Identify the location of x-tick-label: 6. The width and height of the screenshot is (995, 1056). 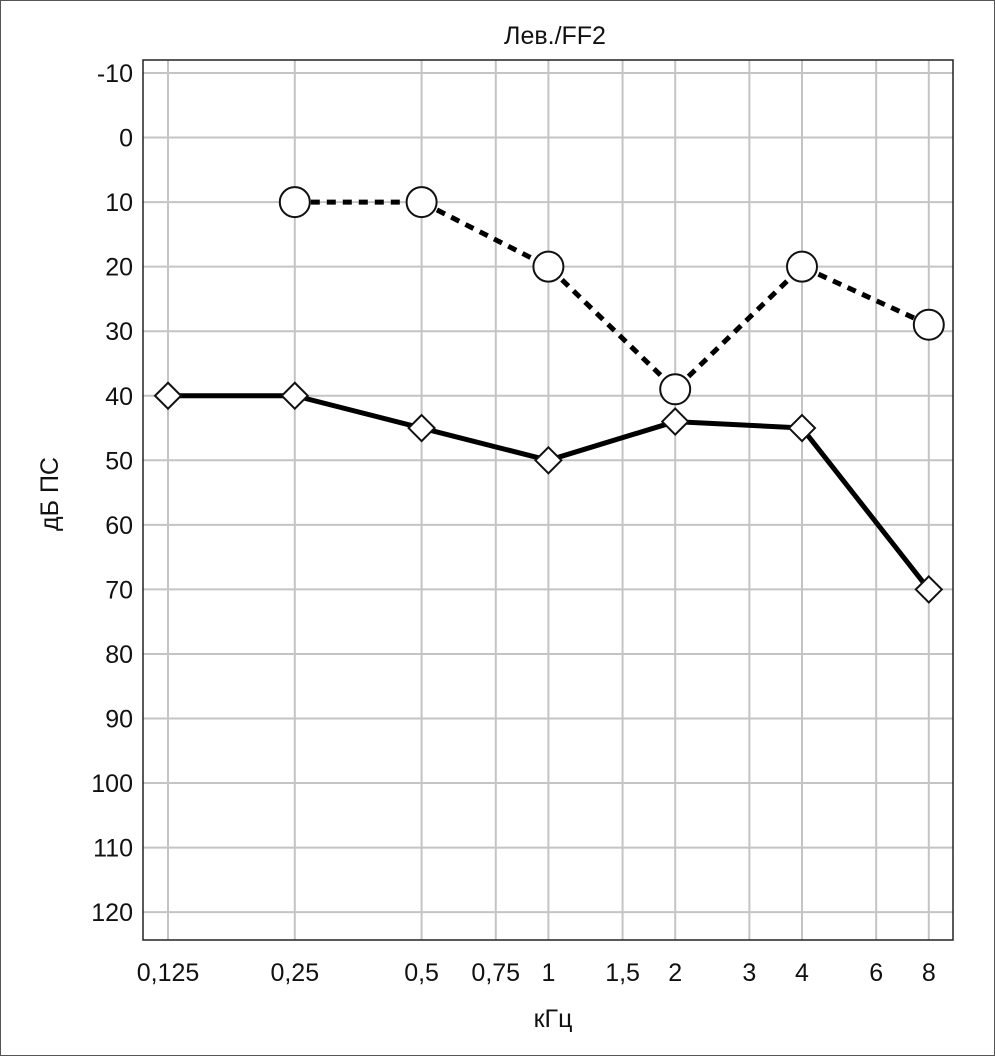
(876, 973).